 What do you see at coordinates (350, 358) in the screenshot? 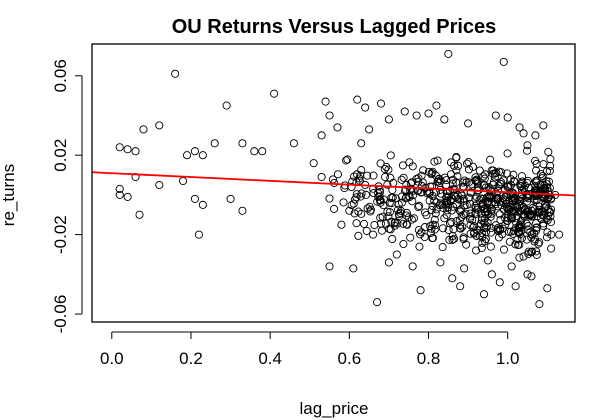
I see `x-tick-label: 0.6` at bounding box center [350, 358].